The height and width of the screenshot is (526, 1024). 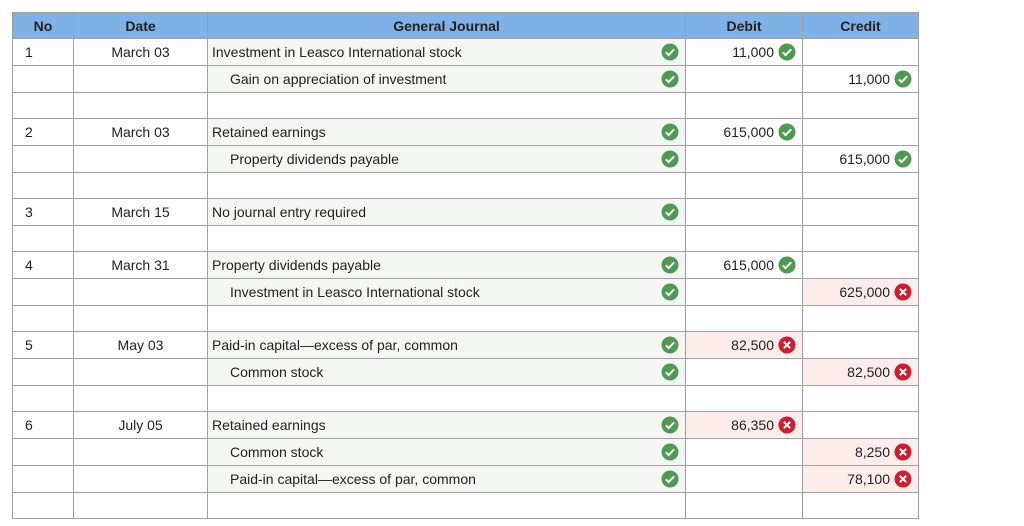 I want to click on account-cell: Paid-in capital—excess of par, common, so click(x=446, y=345).